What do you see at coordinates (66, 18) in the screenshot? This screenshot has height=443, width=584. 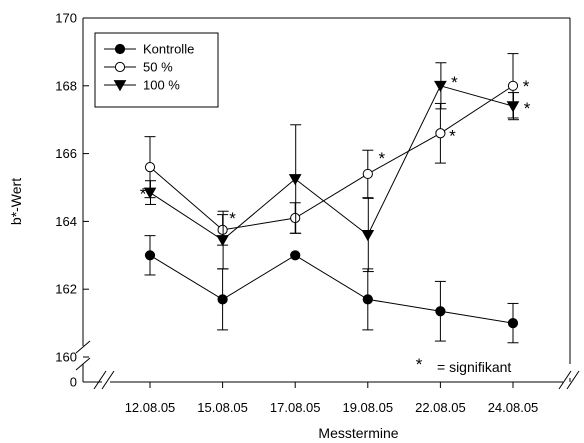 I see `y-tick-label: 170` at bounding box center [66, 18].